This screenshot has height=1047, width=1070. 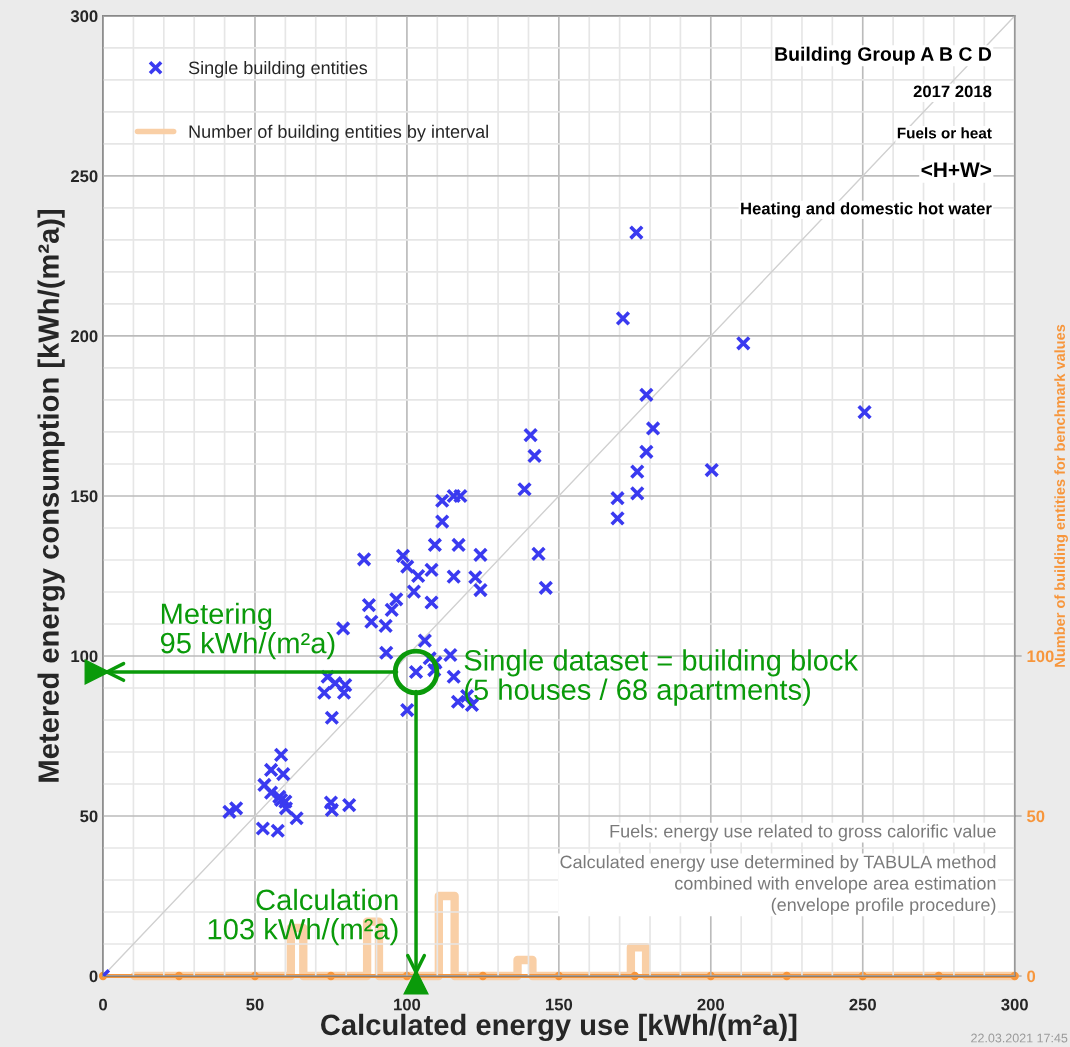 I want to click on annotation: 2017 2018, so click(x=952, y=91).